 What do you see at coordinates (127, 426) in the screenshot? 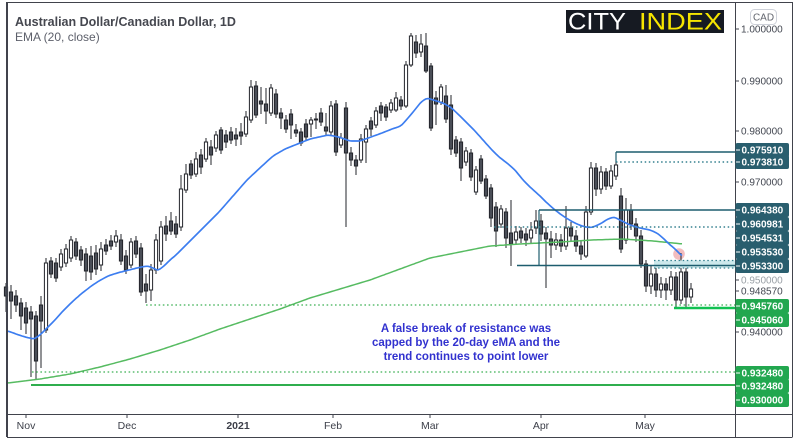
I see `svg-text: Dec` at bounding box center [127, 426].